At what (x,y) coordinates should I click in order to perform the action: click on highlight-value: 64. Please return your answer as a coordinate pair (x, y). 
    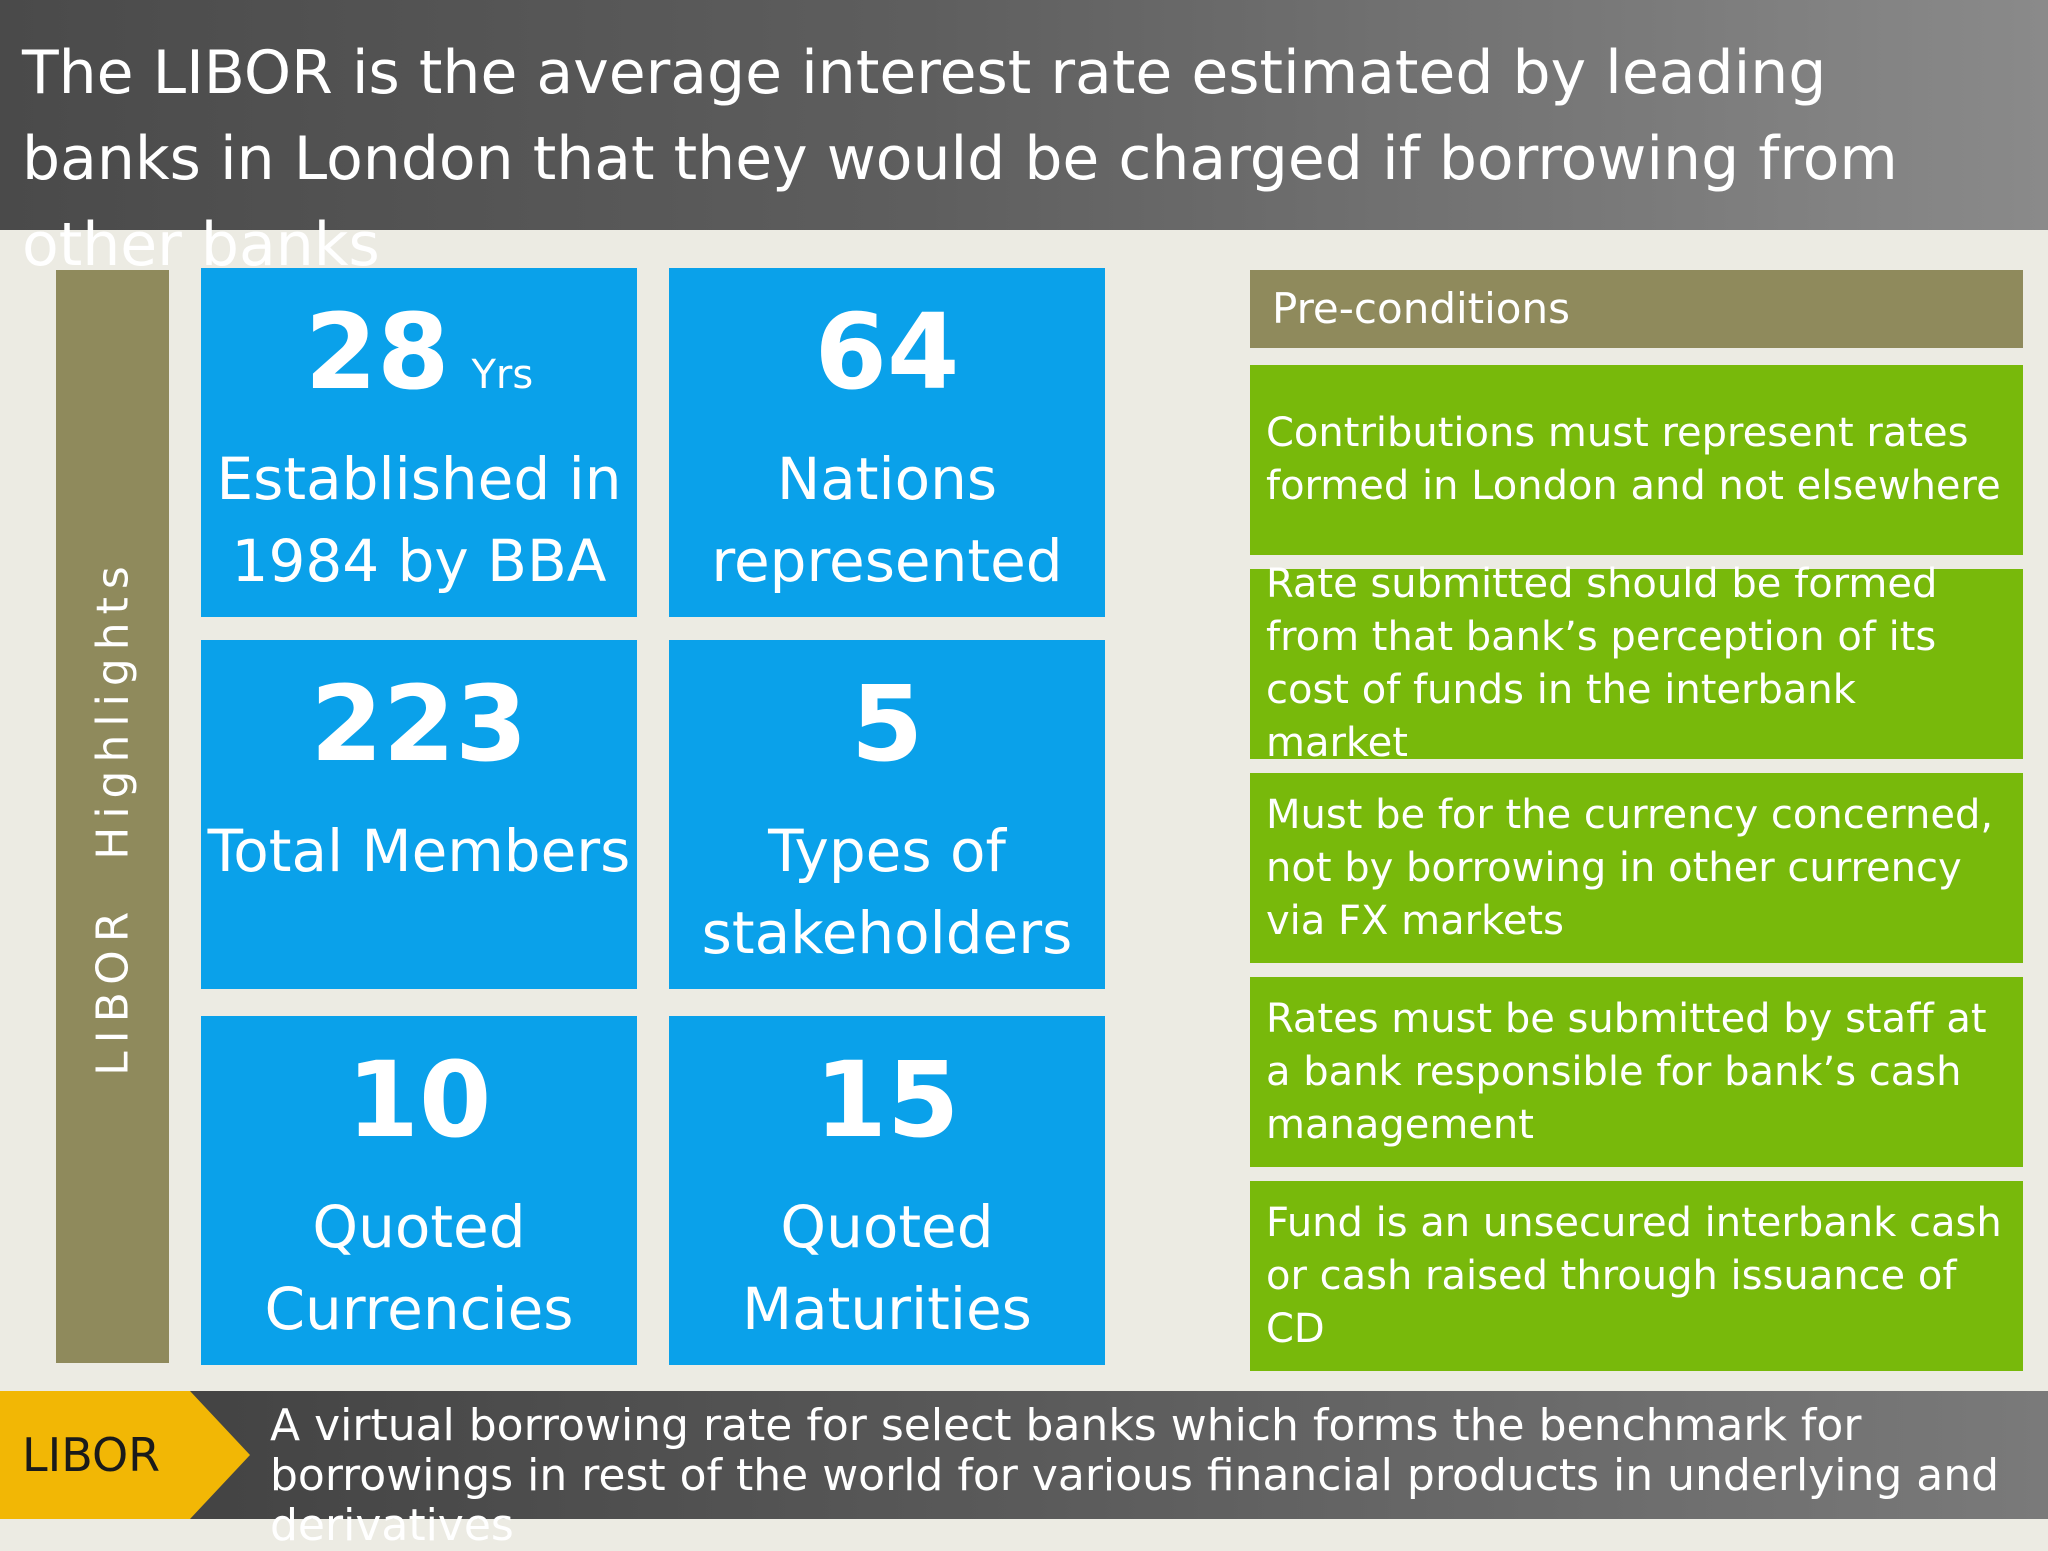
    Looking at the image, I should click on (887, 352).